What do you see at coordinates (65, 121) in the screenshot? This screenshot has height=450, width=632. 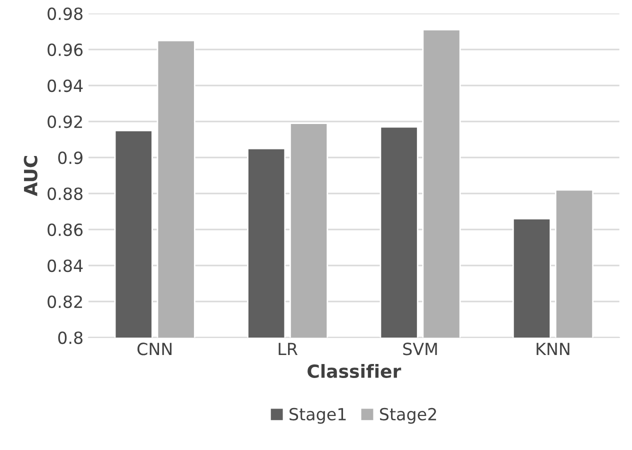 I see `y-tick-label: 0.92` at bounding box center [65, 121].